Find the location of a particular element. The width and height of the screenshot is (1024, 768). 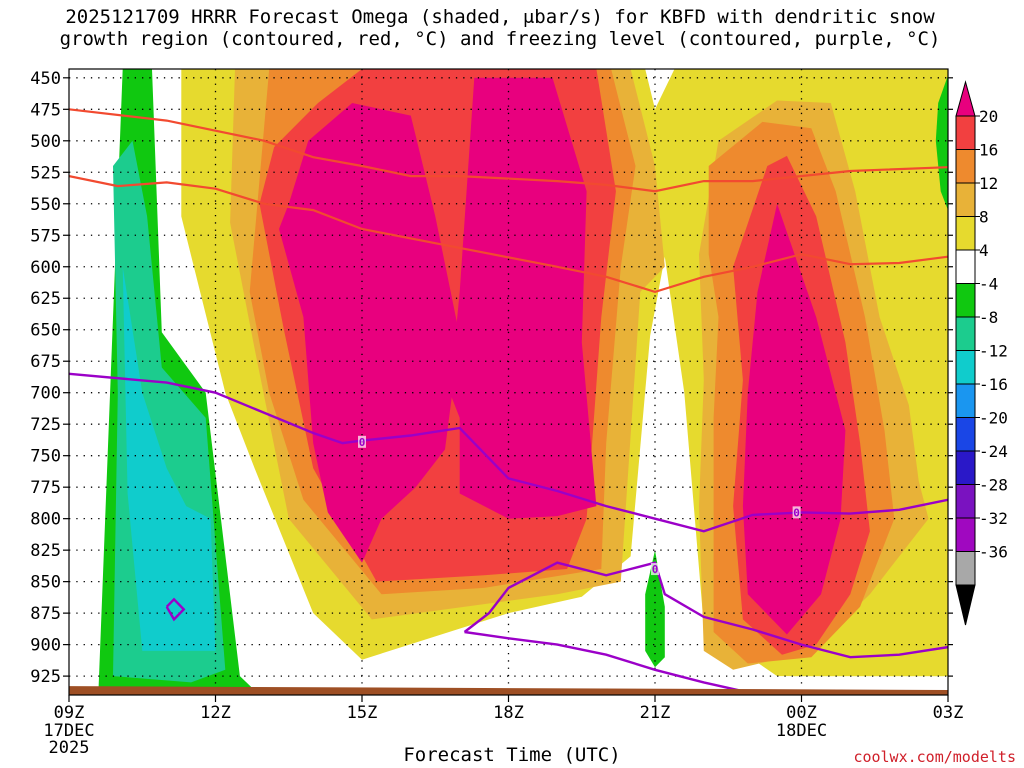

y-tick-label-650: 650 is located at coordinates (45, 331).